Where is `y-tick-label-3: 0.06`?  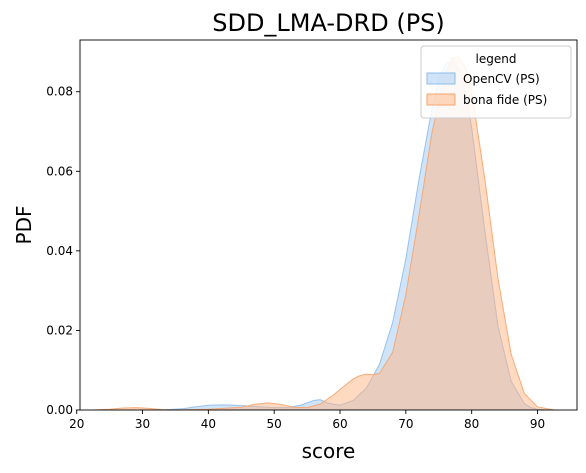
y-tick-label-3: 0.06 is located at coordinates (59, 171).